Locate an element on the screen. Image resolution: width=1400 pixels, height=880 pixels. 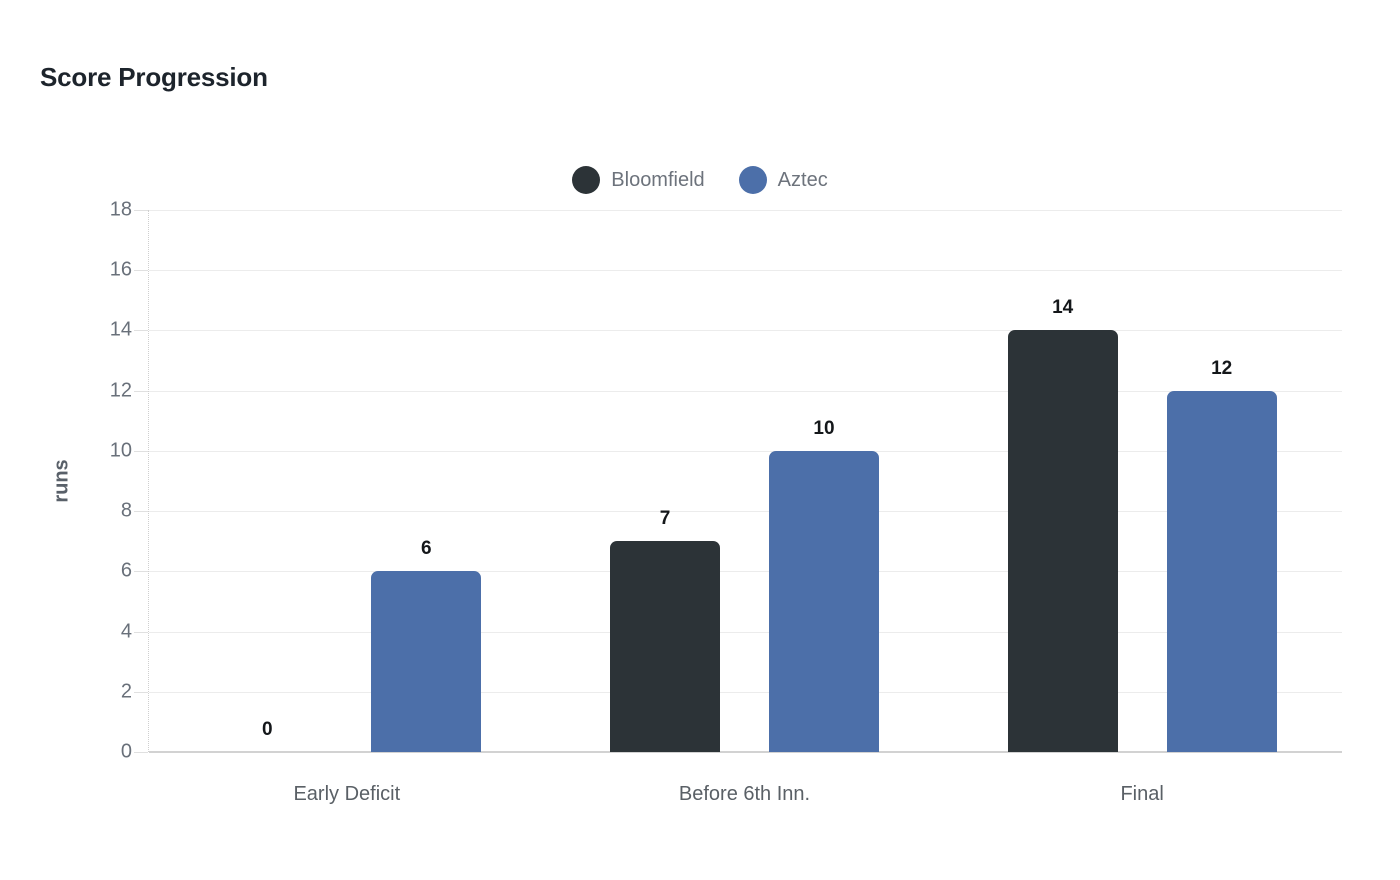
x-category-label: Final is located at coordinates (1142, 794).